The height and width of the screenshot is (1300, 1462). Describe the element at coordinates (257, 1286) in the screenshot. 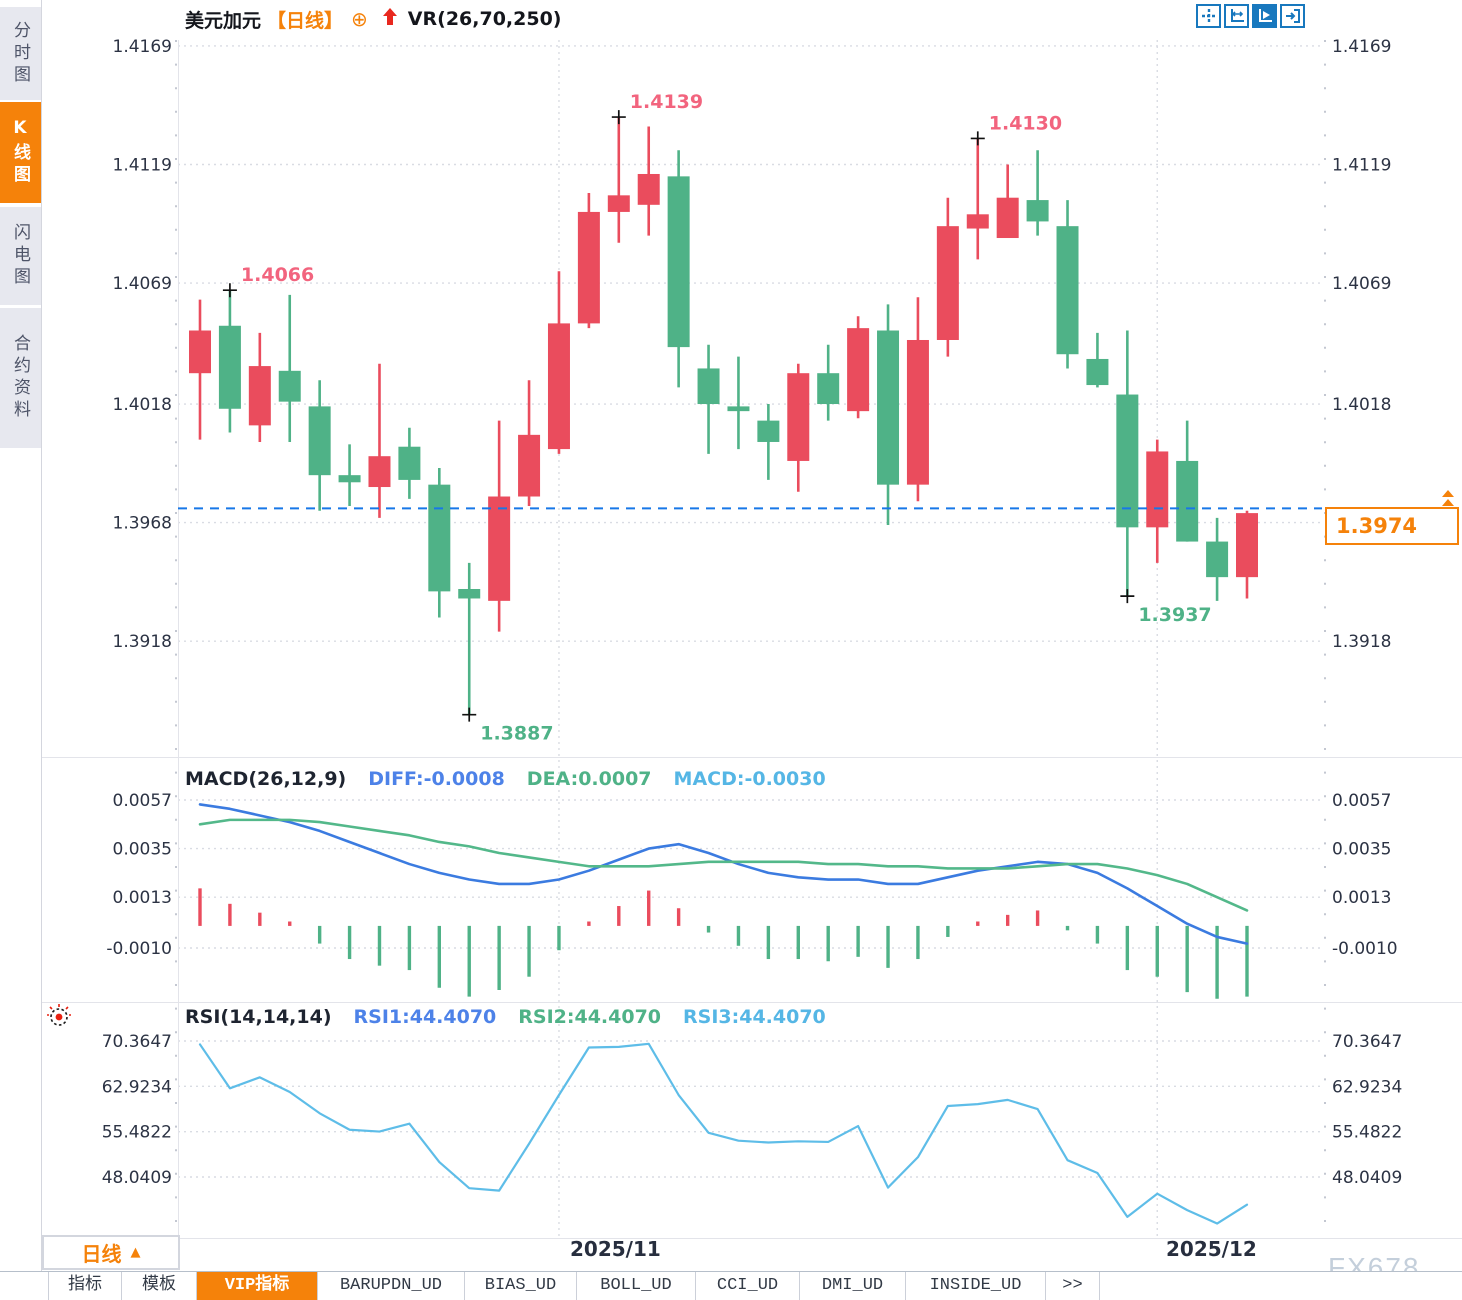

I see `tab-vip-indicators: VIP指标` at that location.